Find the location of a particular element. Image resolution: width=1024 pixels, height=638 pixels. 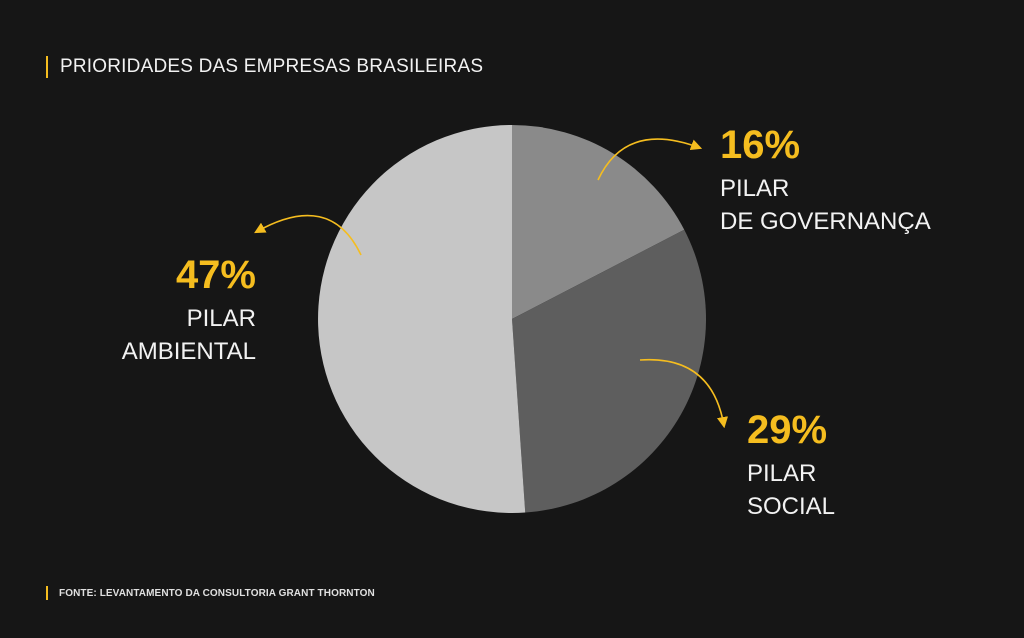

title-accent-bar is located at coordinates (47, 67).